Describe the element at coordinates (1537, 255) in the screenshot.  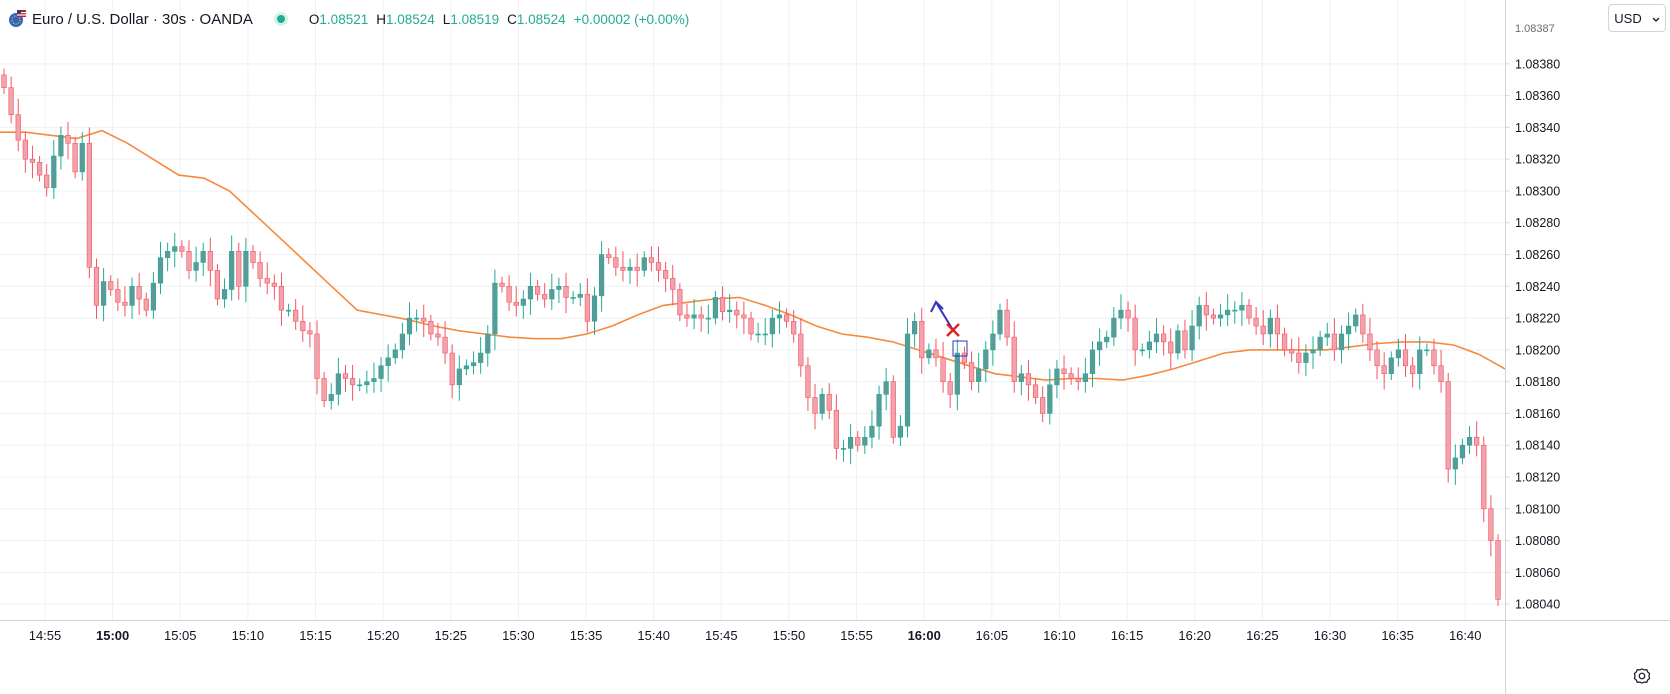
I see `price-tick-label: 1.08260` at that location.